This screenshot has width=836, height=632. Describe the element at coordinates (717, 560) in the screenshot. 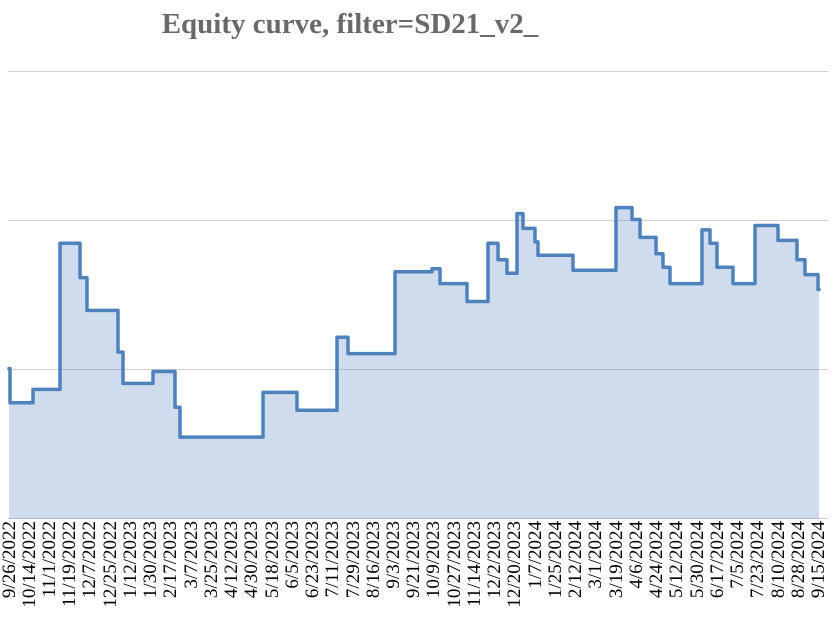

I see `x-axis-label: 6/17/2024` at that location.